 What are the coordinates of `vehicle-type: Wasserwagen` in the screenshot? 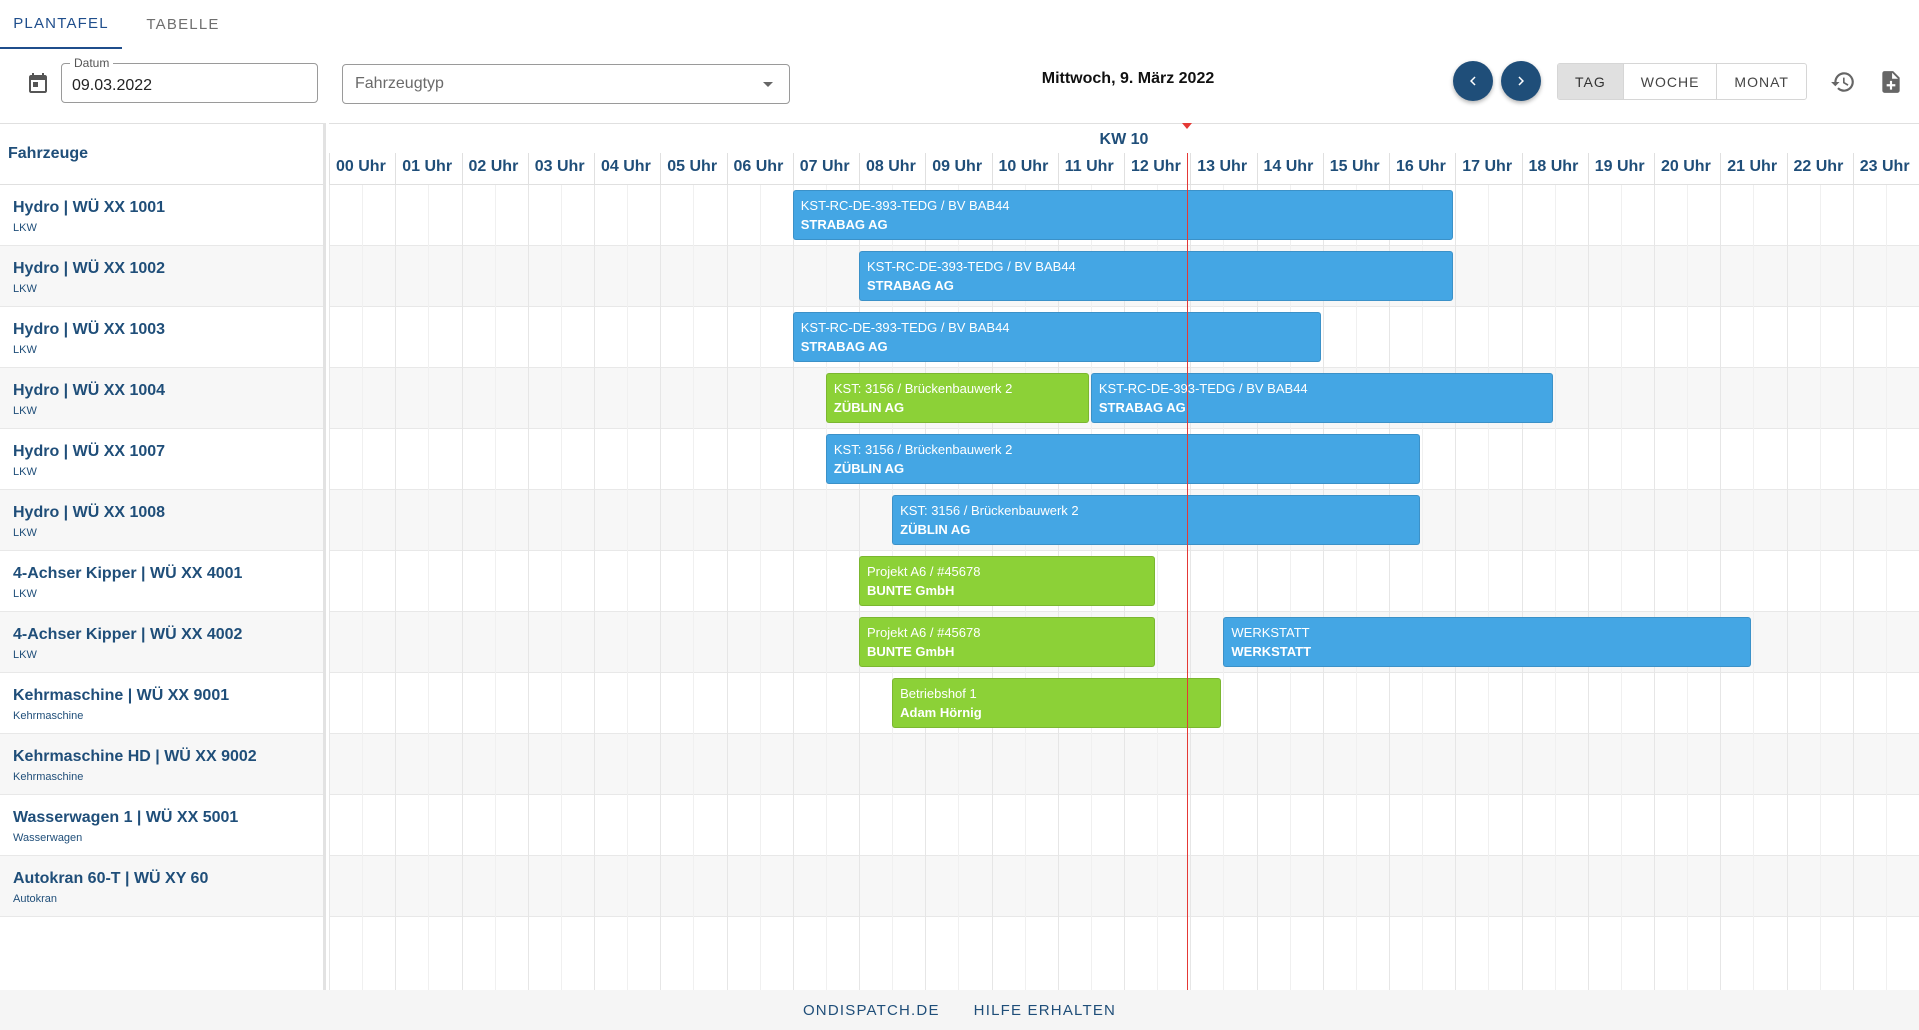 It's located at (48, 838).